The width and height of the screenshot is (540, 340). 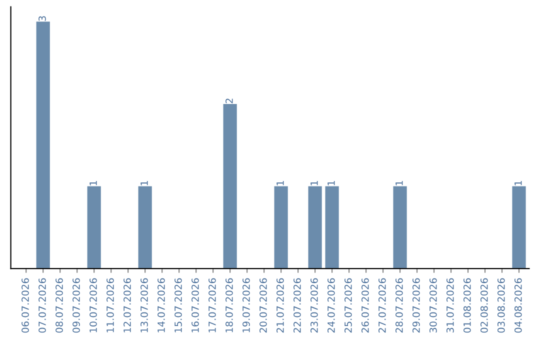 What do you see at coordinates (433, 305) in the screenshot?
I see `x-tick-label: 30.07.2026` at bounding box center [433, 305].